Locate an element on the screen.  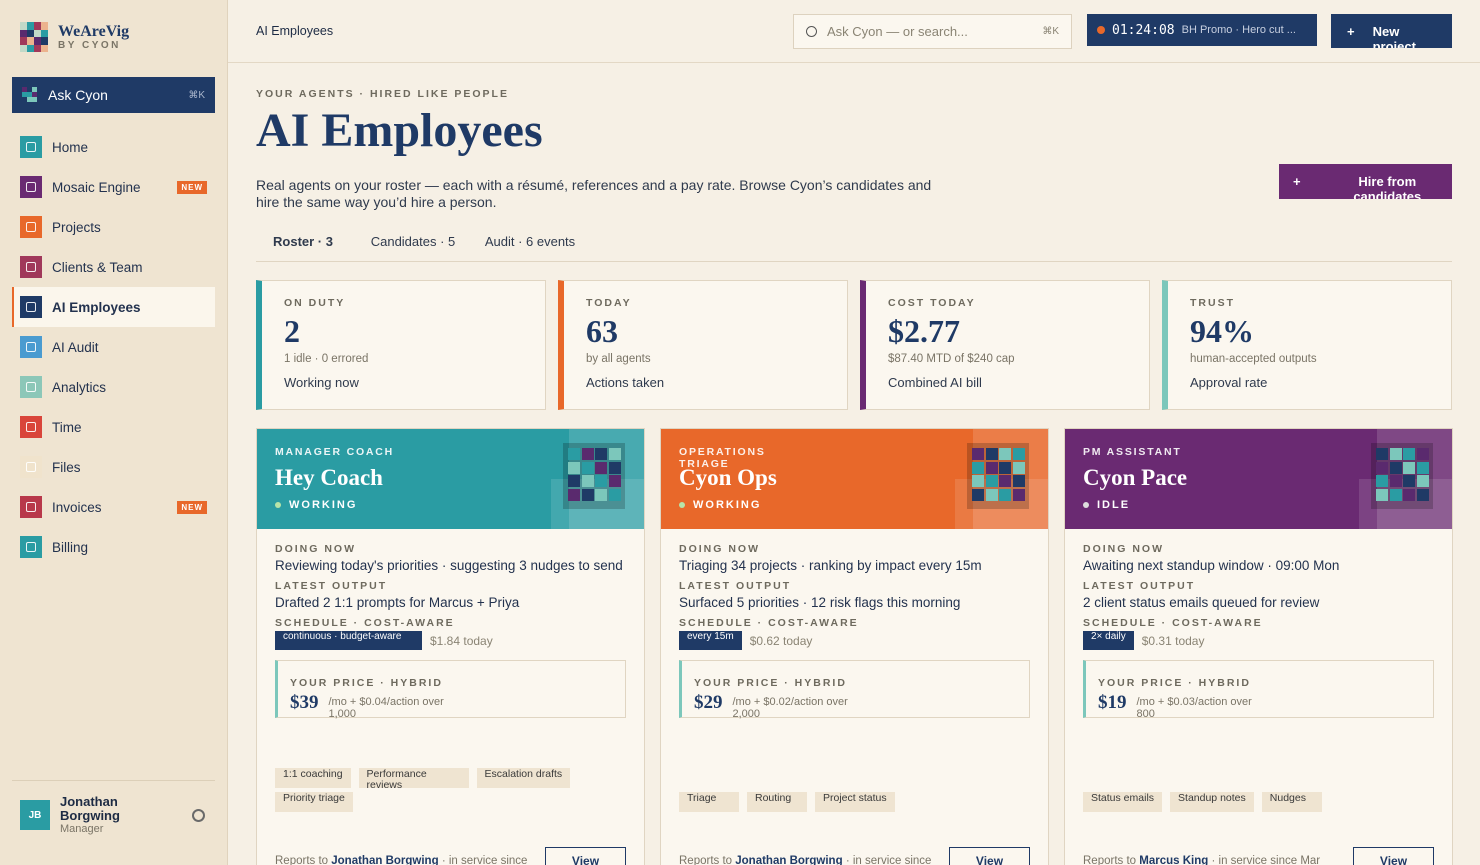
new-project: + New project is located at coordinates (1391, 31).